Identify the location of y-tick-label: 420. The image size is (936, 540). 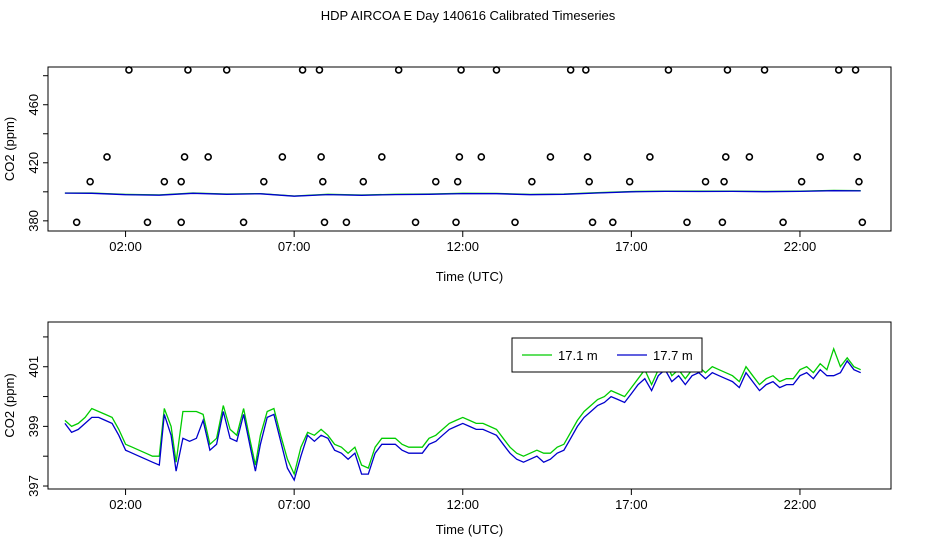
(33, 163).